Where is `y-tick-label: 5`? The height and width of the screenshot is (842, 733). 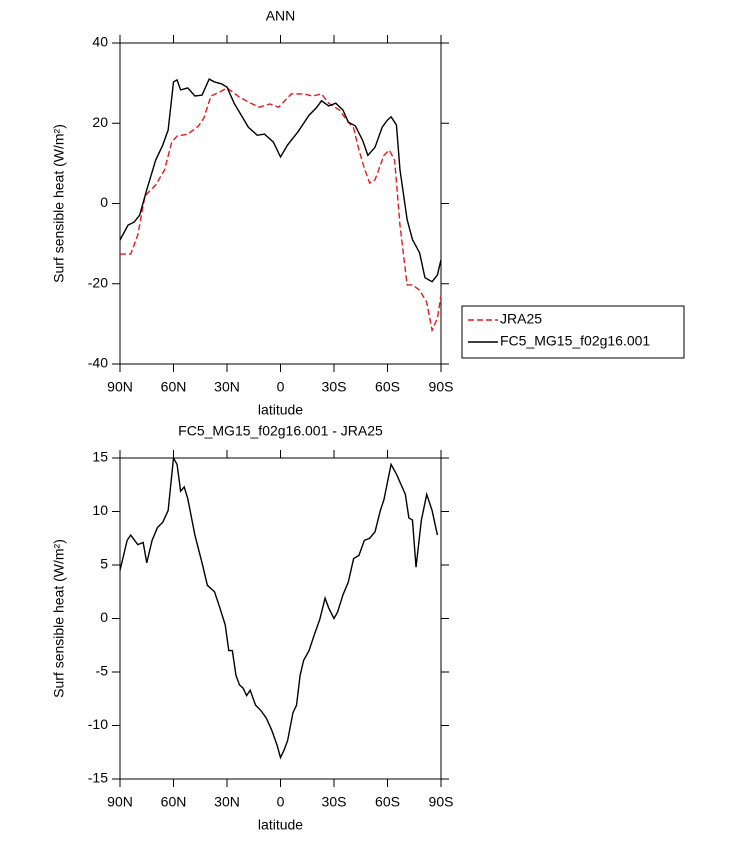 y-tick-label: 5 is located at coordinates (104, 564).